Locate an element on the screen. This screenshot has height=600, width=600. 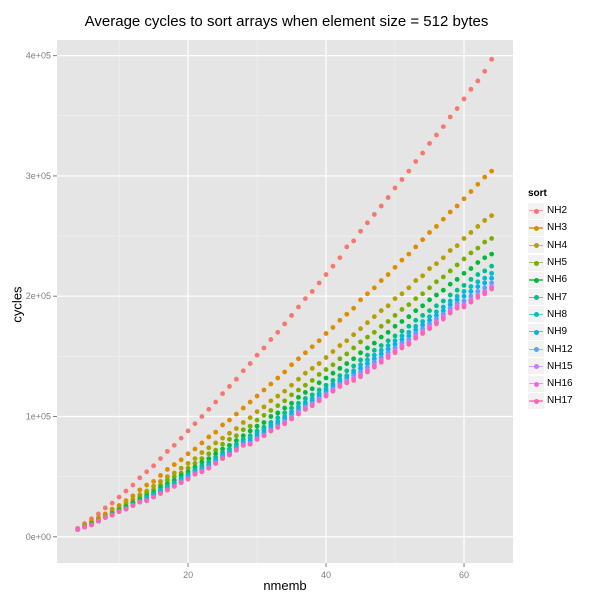
legend-item-nh15: NH15 is located at coordinates (550, 366).